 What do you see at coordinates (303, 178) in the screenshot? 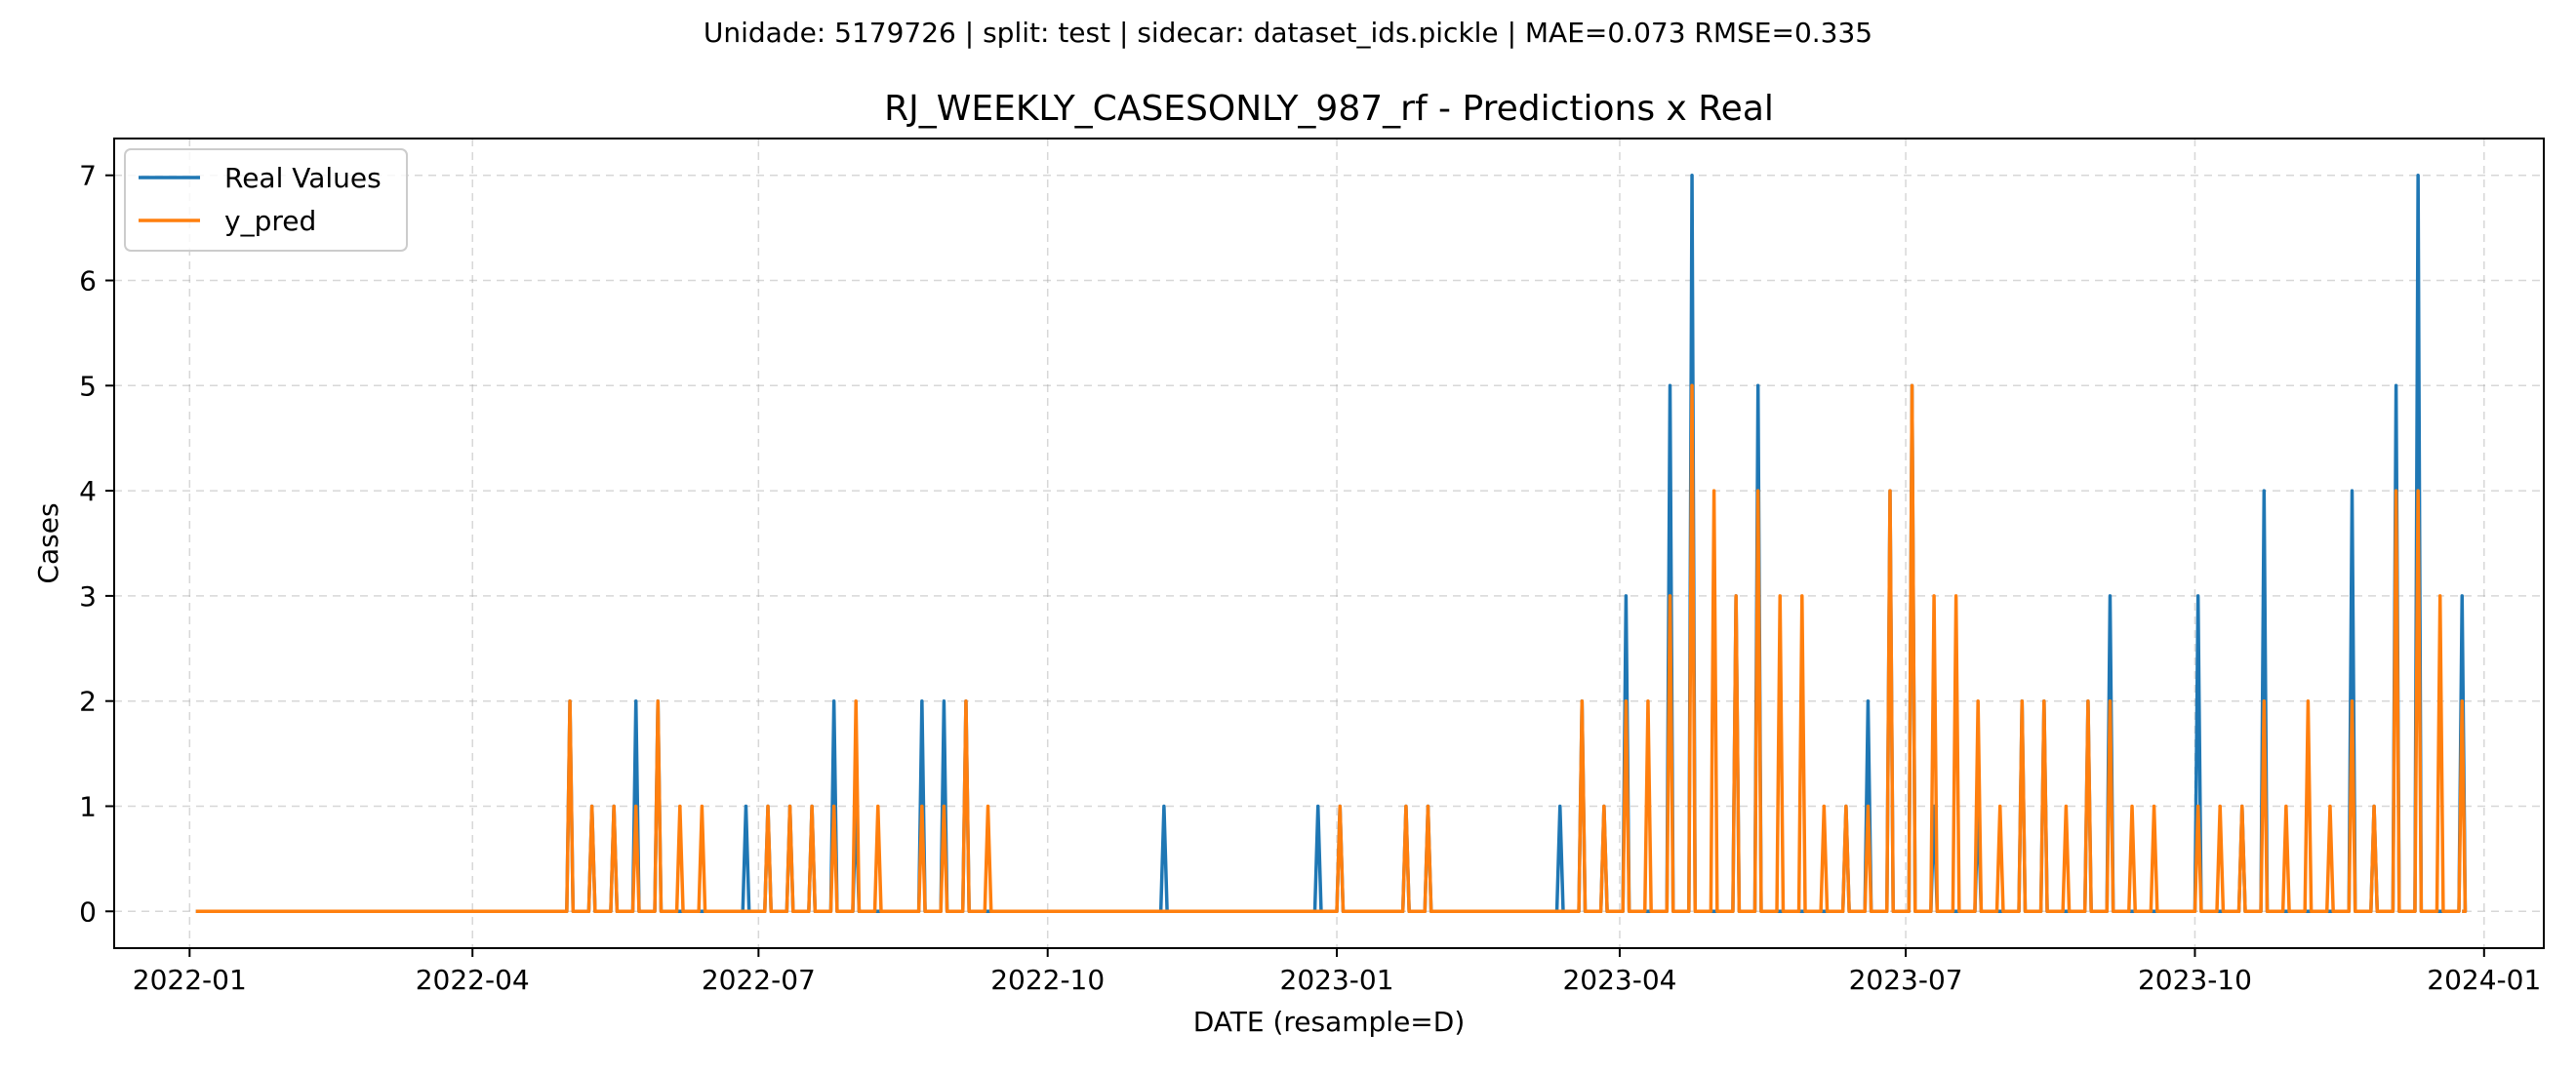
I see `legend-label-real-values: Real Values` at bounding box center [303, 178].